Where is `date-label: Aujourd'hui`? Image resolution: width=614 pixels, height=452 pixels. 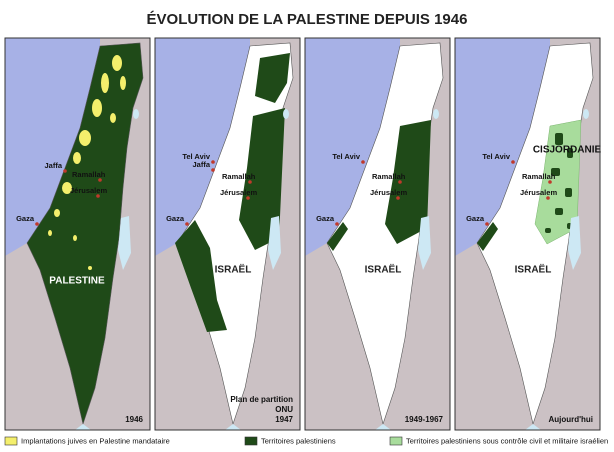
date-label: Aujourd'hui is located at coordinates (570, 419).